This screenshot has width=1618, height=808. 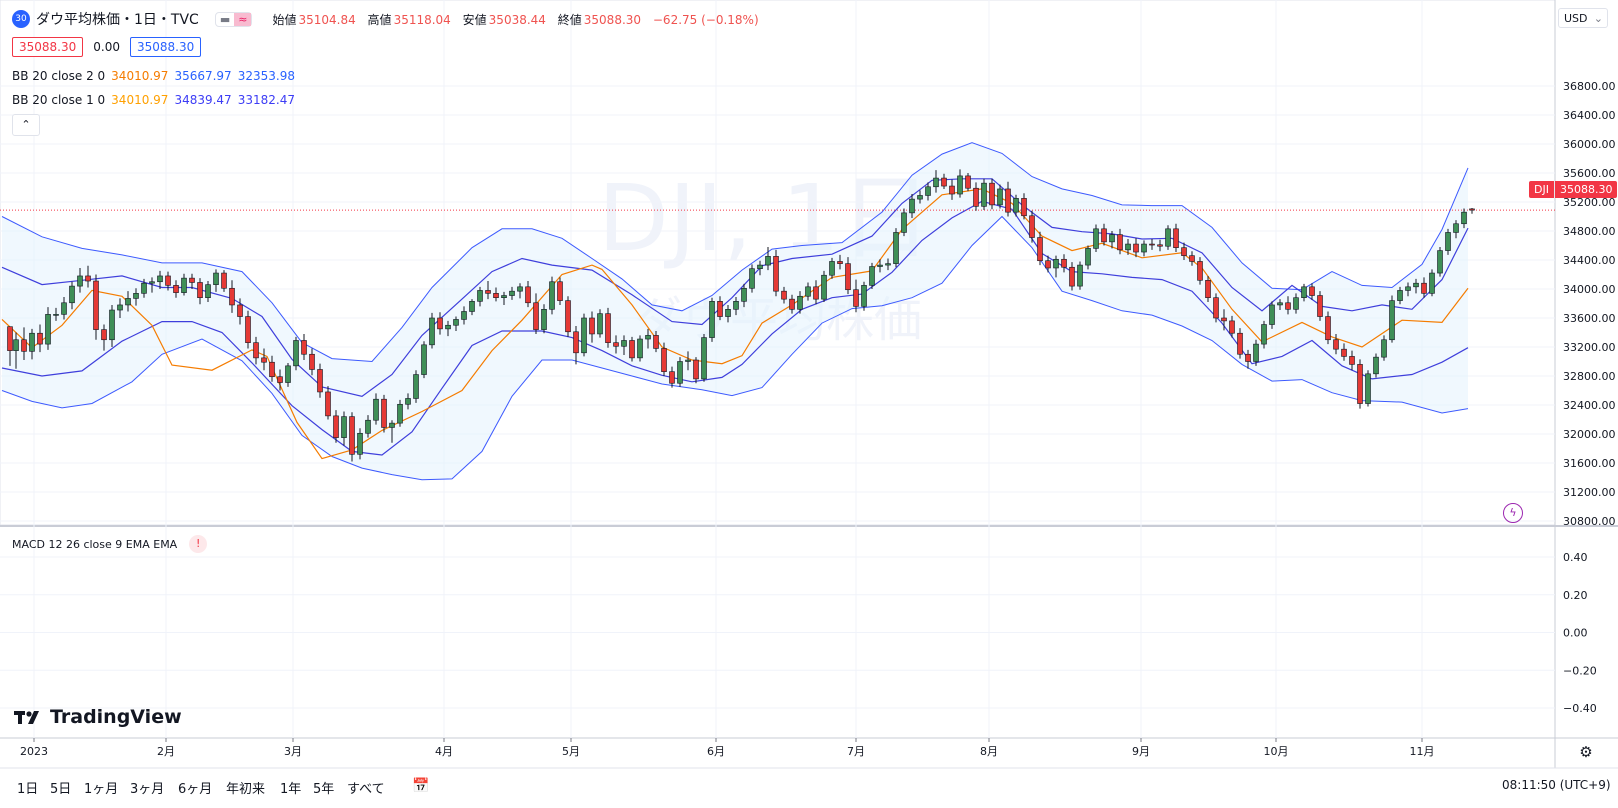 I want to click on macd-tick-label: −0.20, so click(x=1580, y=670).